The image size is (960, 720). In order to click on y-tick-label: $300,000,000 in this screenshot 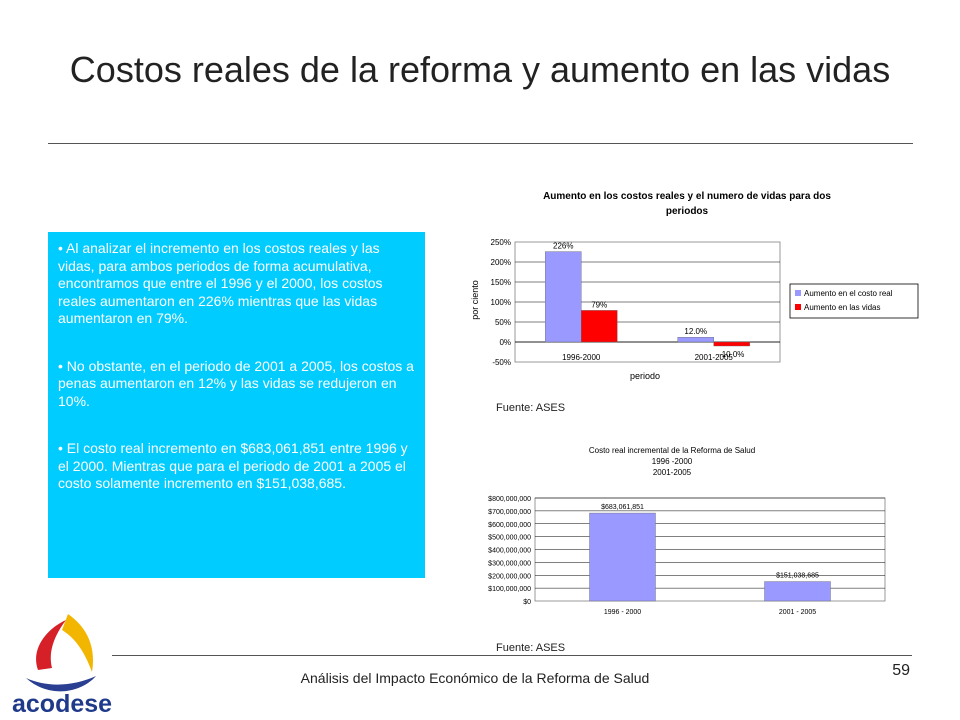, I will do `click(509, 563)`.